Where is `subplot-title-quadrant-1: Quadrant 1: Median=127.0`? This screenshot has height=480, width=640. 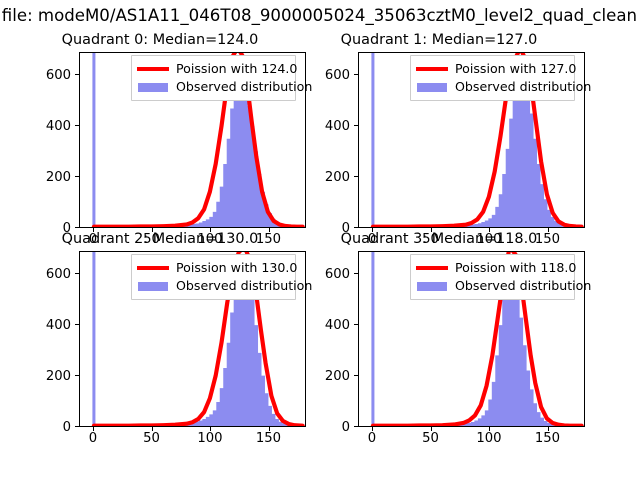 subplot-title-quadrant-1: Quadrant 1: Median=127.0 is located at coordinates (439, 40).